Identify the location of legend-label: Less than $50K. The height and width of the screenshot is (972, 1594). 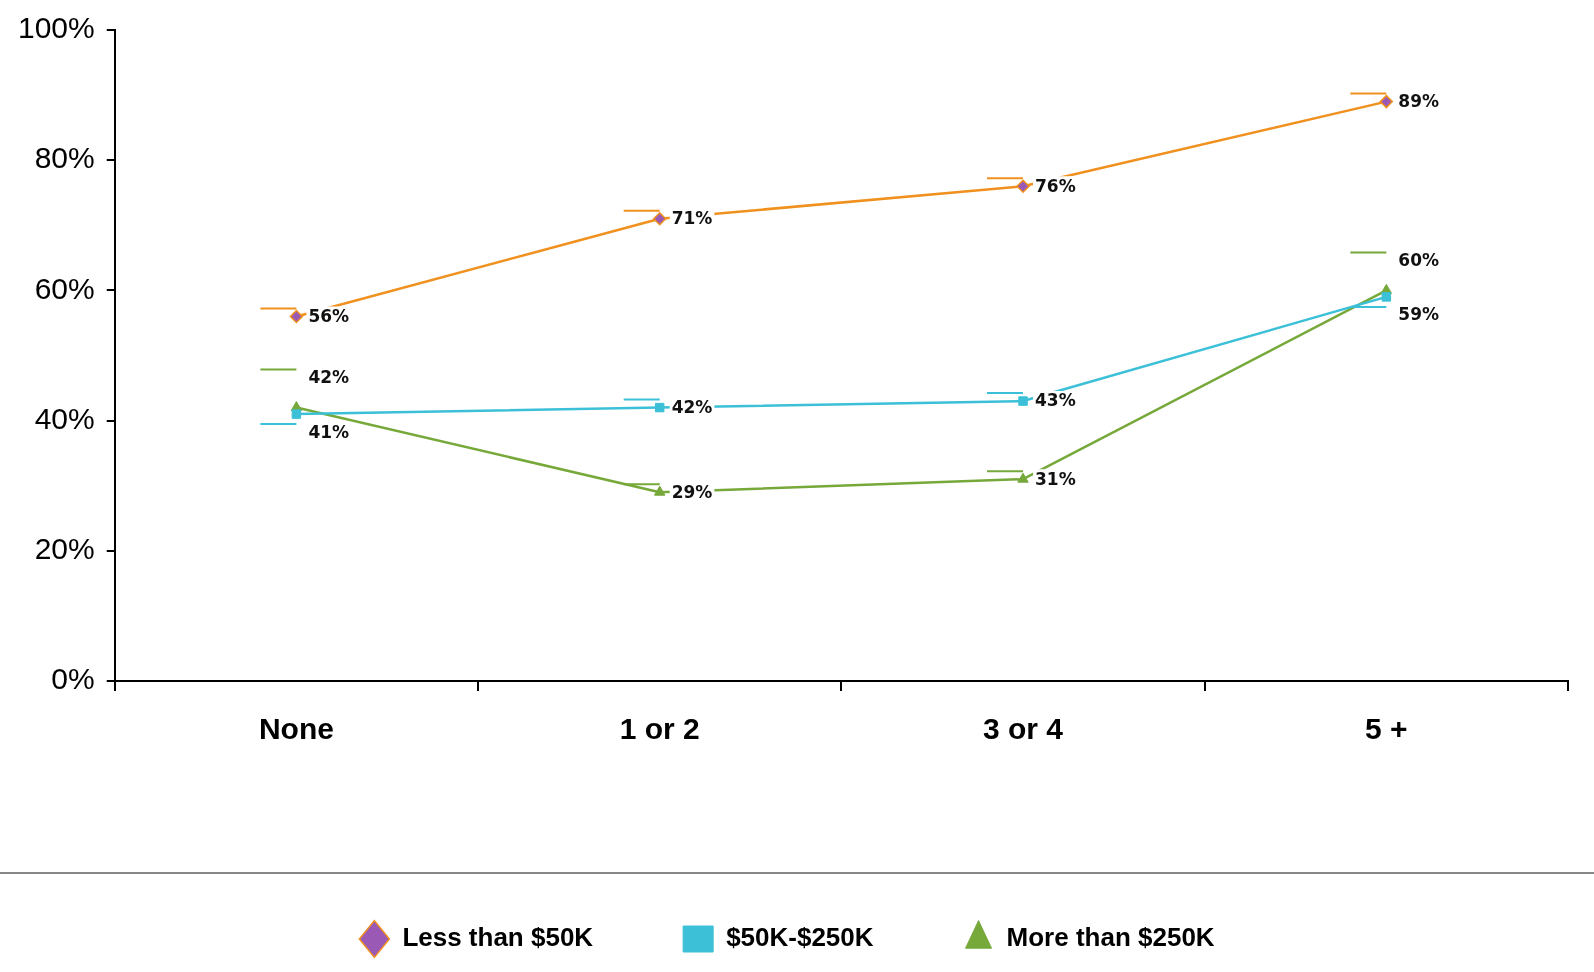
(498, 937).